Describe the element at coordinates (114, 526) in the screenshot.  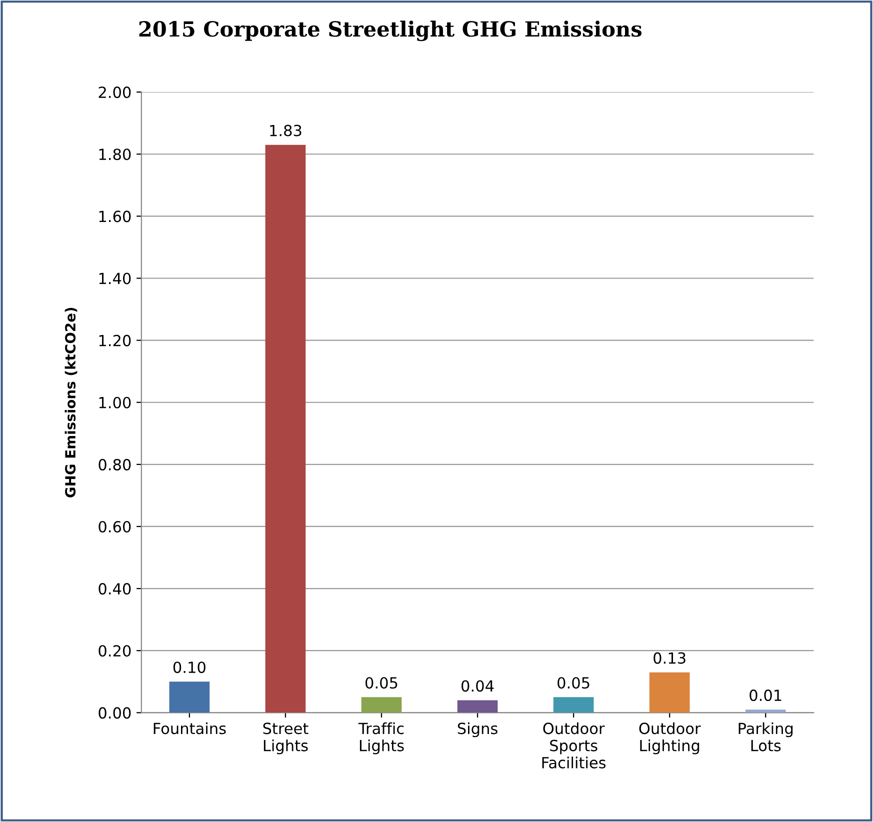
I see `y-tick-label: 0.60` at that location.